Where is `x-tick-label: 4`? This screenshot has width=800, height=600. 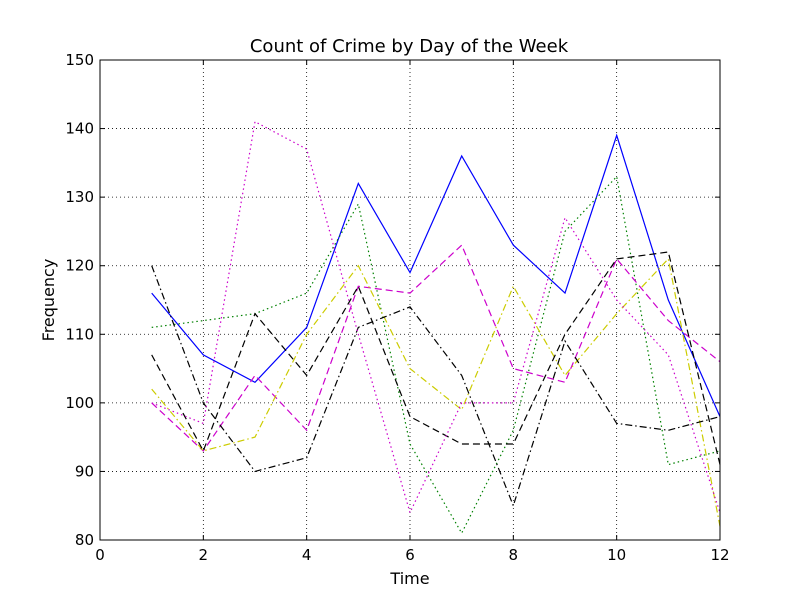 x-tick-label: 4 is located at coordinates (307, 555).